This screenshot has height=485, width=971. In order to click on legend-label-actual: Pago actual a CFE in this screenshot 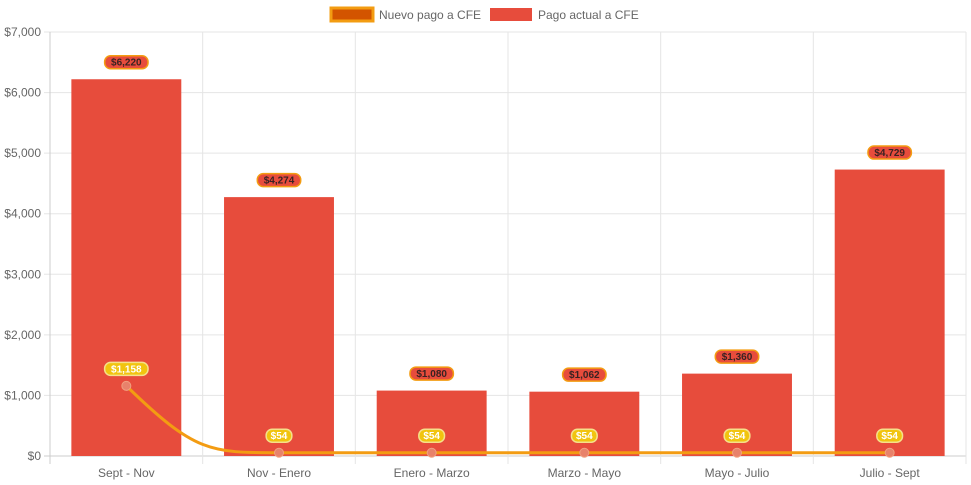, I will do `click(588, 15)`.